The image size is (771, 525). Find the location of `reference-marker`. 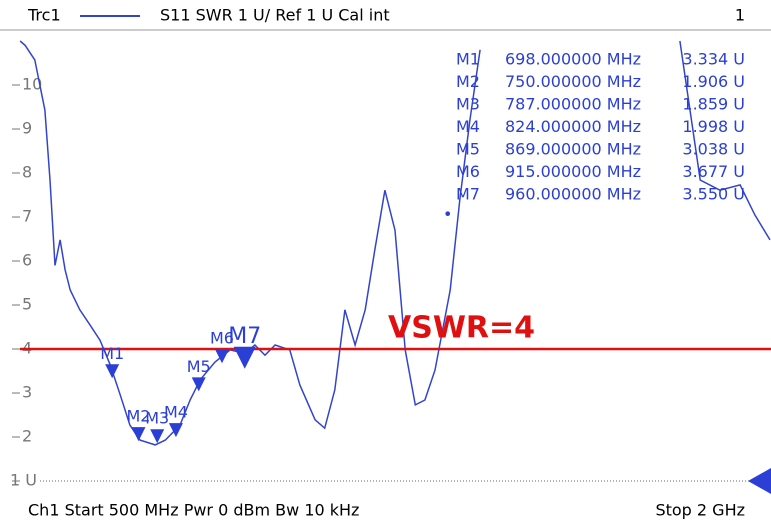

reference-marker is located at coordinates (759, 481).